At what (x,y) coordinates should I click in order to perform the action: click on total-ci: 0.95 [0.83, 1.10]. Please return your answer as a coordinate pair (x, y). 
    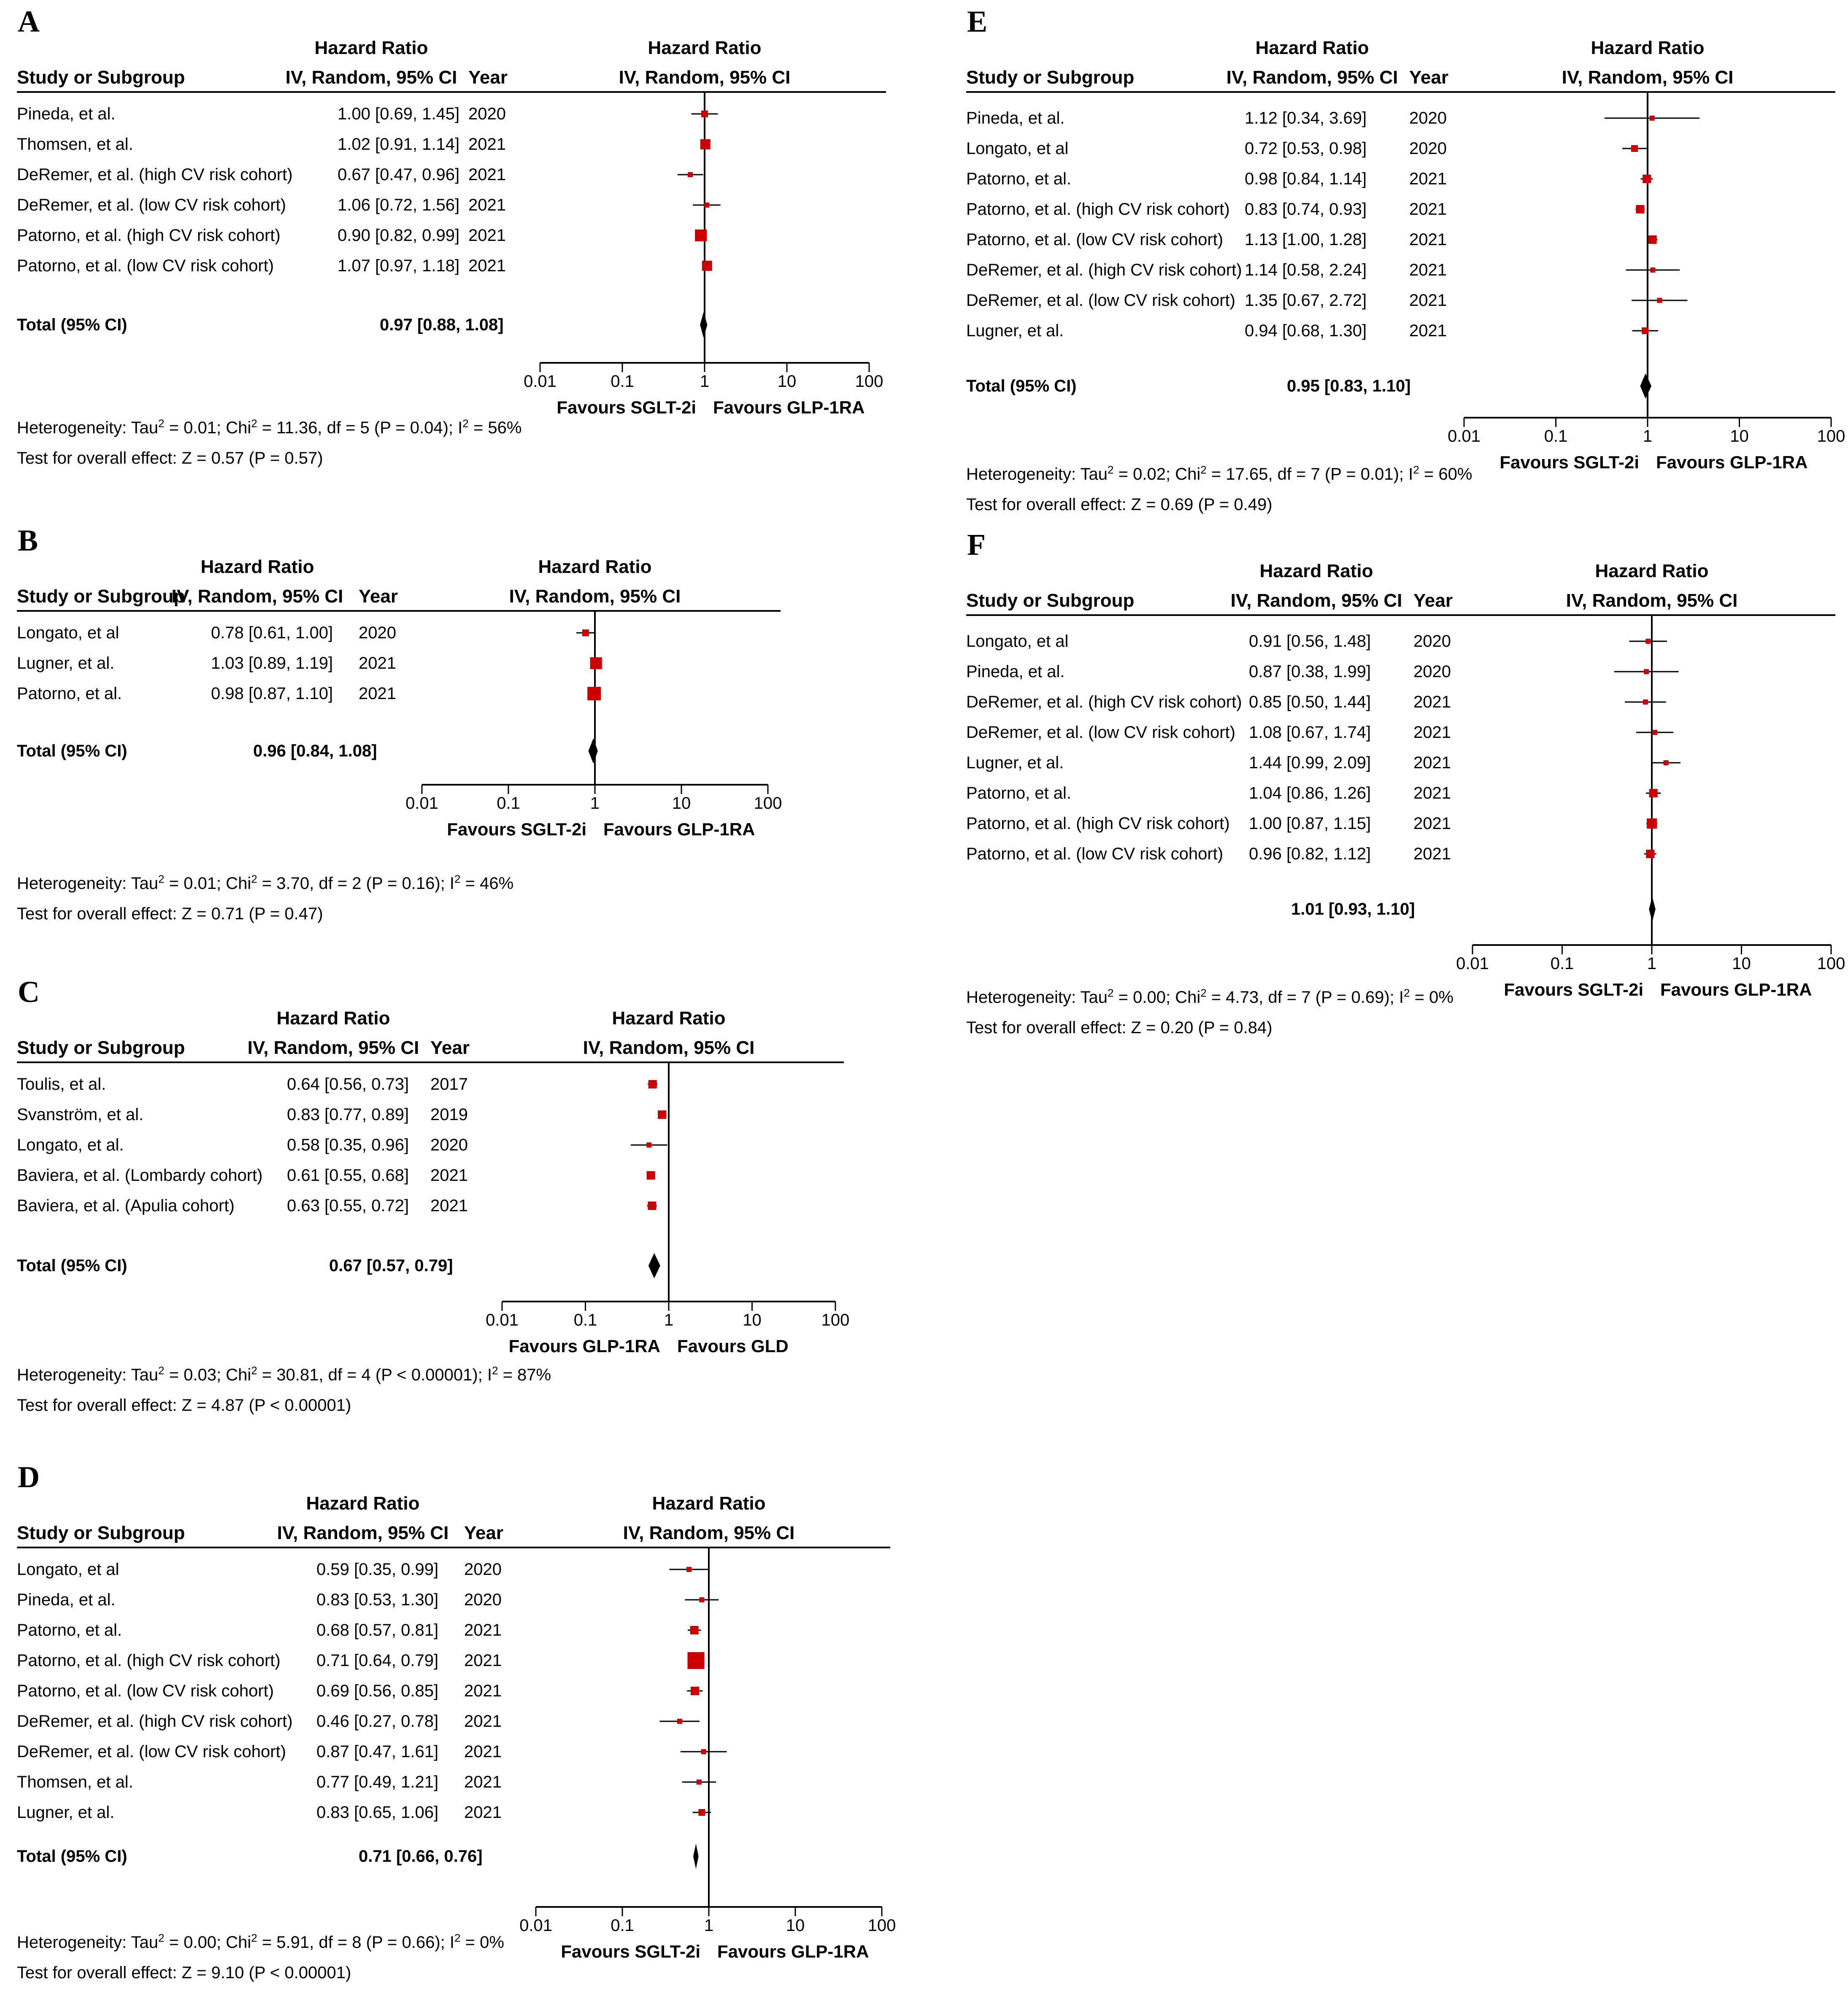
    Looking at the image, I should click on (1349, 386).